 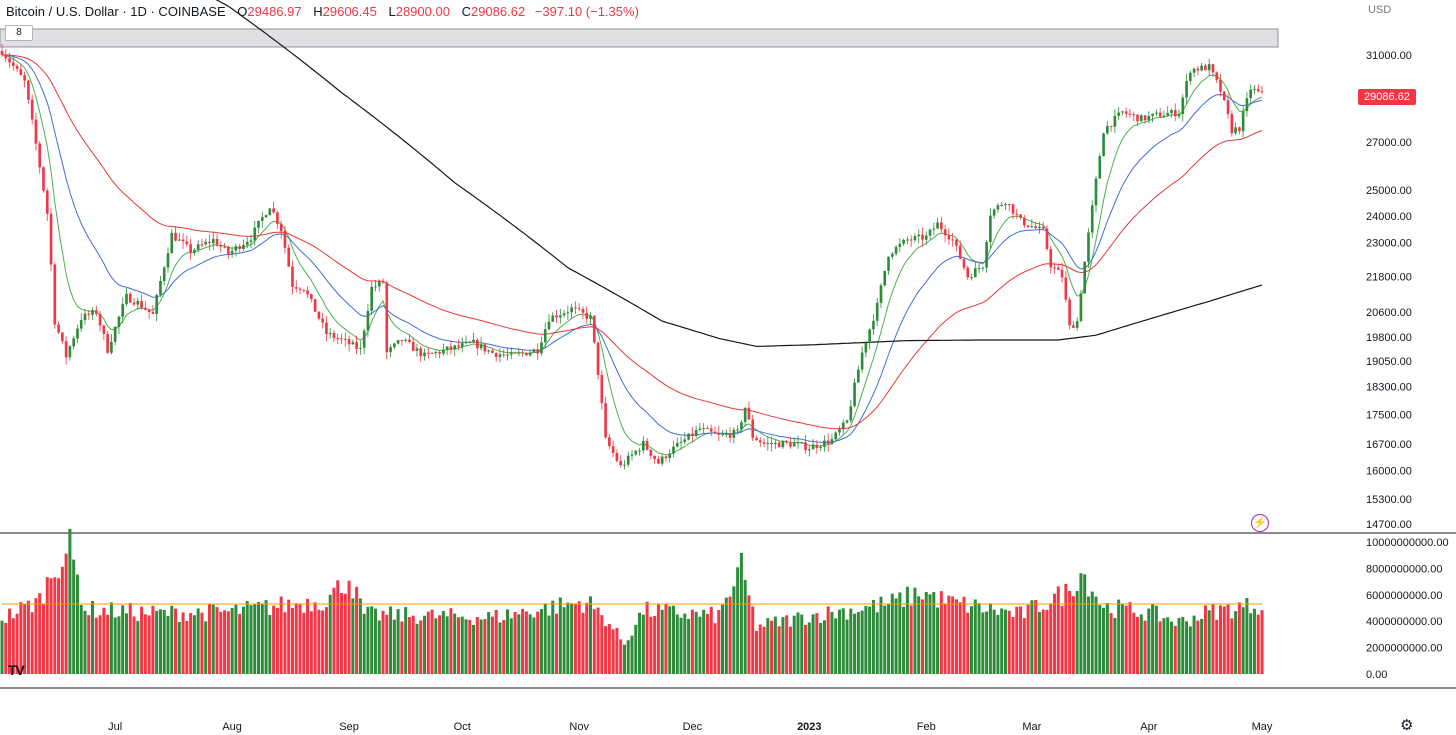 I want to click on tradingview-logo: TV, so click(x=16, y=670).